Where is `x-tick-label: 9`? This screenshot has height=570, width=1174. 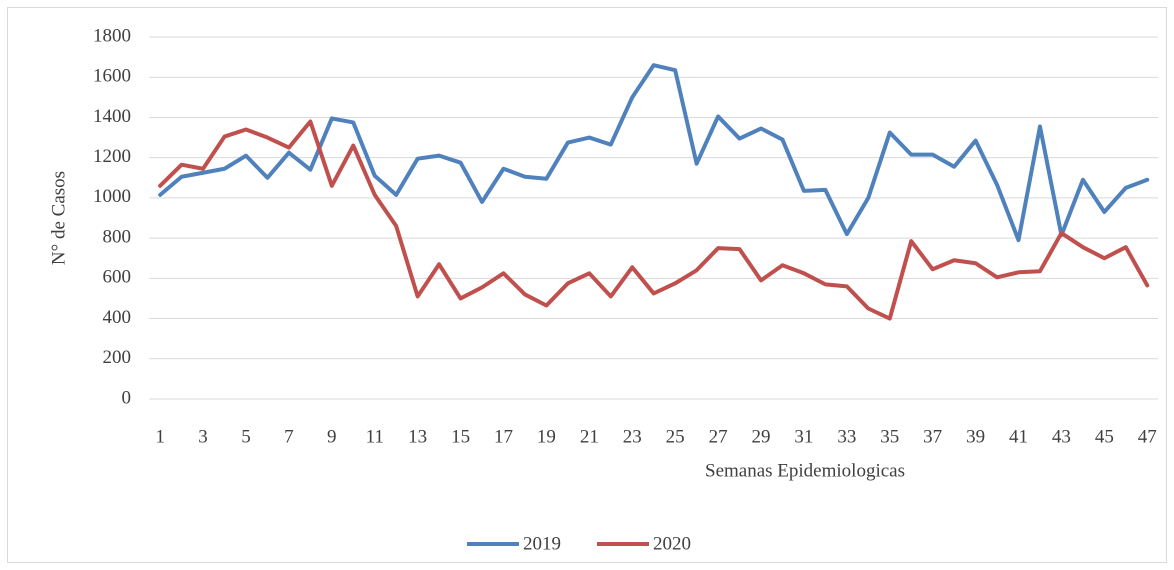
x-tick-label: 9 is located at coordinates (332, 436).